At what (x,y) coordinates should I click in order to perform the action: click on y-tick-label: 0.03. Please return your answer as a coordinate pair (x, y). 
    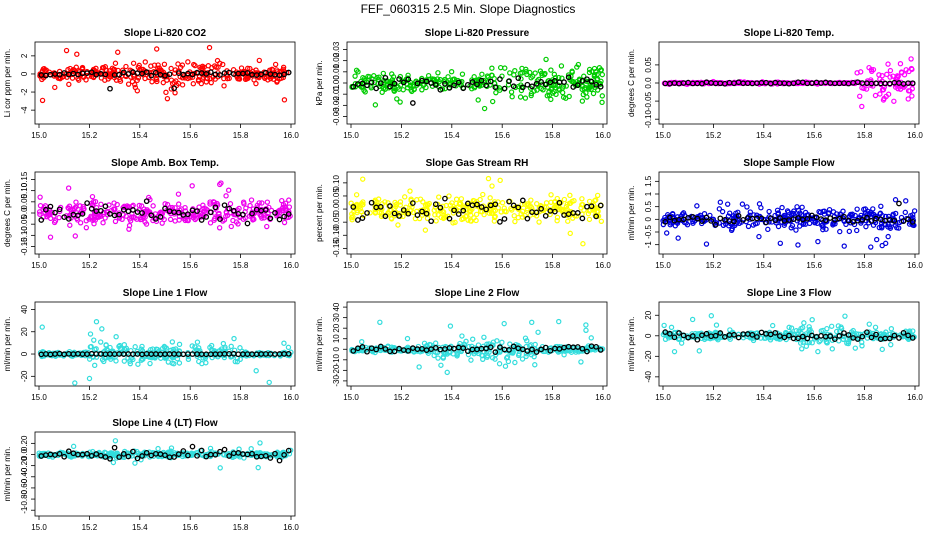
    Looking at the image, I should click on (336, 49).